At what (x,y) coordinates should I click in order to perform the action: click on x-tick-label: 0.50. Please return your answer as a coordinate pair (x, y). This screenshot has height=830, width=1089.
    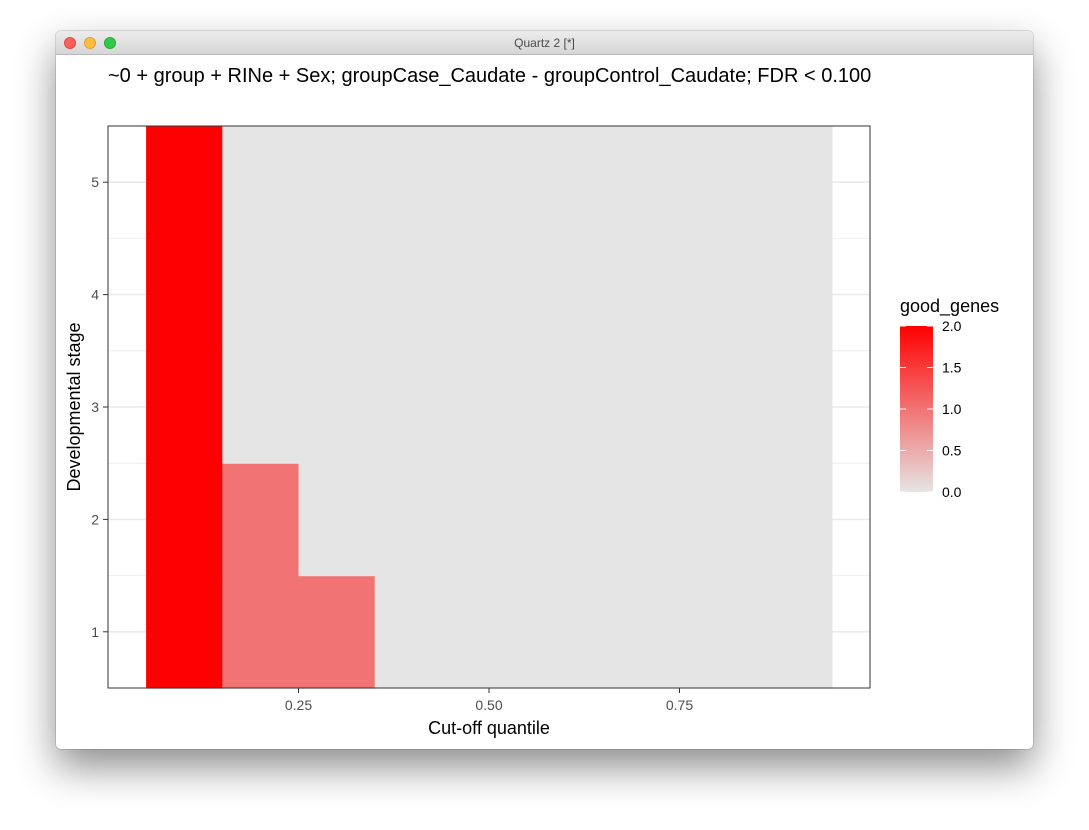
    Looking at the image, I should click on (488, 705).